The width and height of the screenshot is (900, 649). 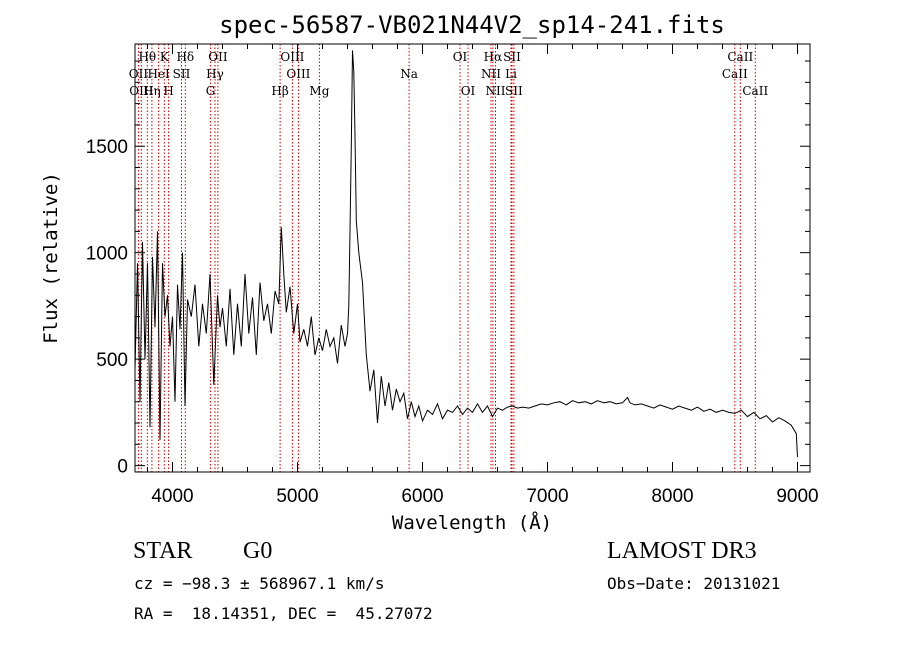 I want to click on line-label-20: H, so click(x=168, y=91).